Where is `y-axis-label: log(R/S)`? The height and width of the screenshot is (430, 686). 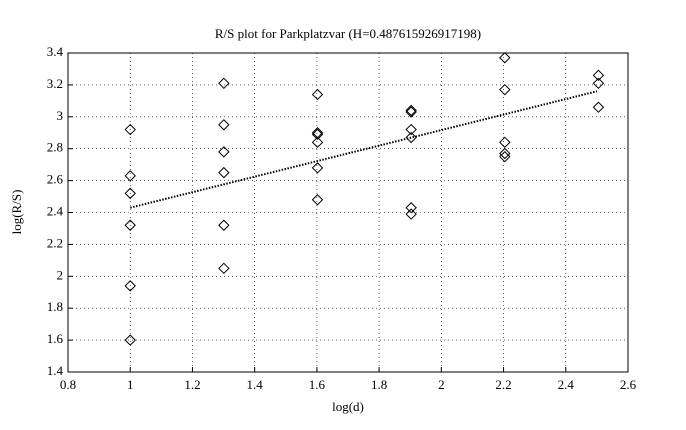
y-axis-label: log(R/S) is located at coordinates (16, 212).